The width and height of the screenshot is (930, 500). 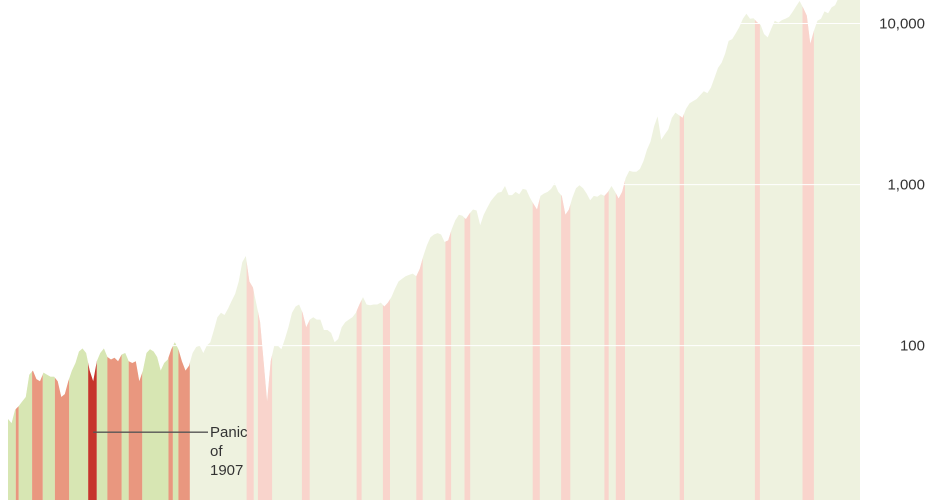 I want to click on y-tick-label: 100, so click(x=912, y=346).